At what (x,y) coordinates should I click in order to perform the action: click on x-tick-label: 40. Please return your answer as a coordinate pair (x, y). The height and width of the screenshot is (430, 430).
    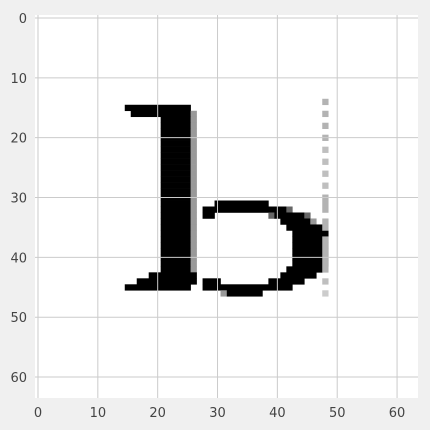
    Looking at the image, I should click on (277, 413).